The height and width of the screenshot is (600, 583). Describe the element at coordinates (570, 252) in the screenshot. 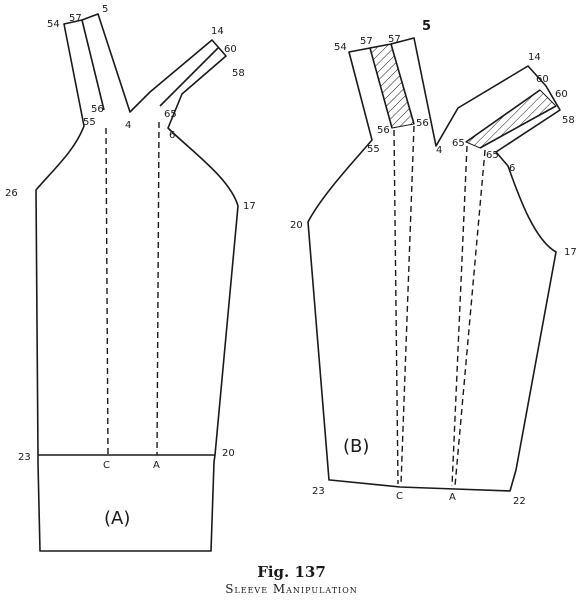

I see `panel-b-label-17: 17` at that location.